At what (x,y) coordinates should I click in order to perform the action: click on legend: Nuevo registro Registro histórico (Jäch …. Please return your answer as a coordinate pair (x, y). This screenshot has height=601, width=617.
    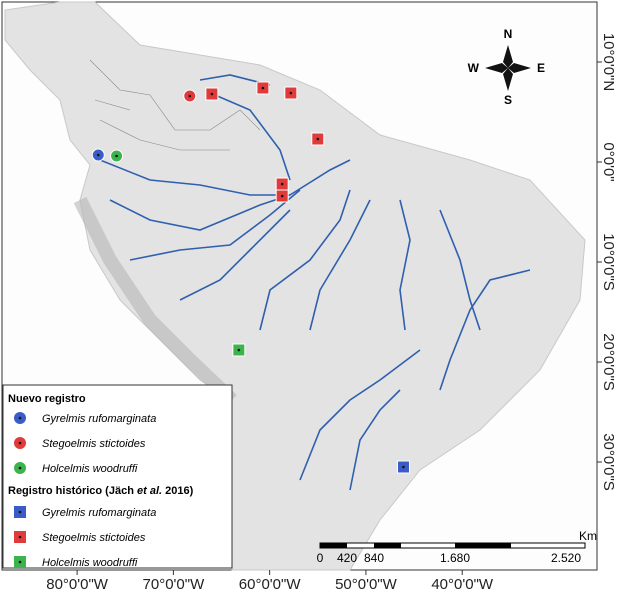
    Looking at the image, I should click on (117, 476).